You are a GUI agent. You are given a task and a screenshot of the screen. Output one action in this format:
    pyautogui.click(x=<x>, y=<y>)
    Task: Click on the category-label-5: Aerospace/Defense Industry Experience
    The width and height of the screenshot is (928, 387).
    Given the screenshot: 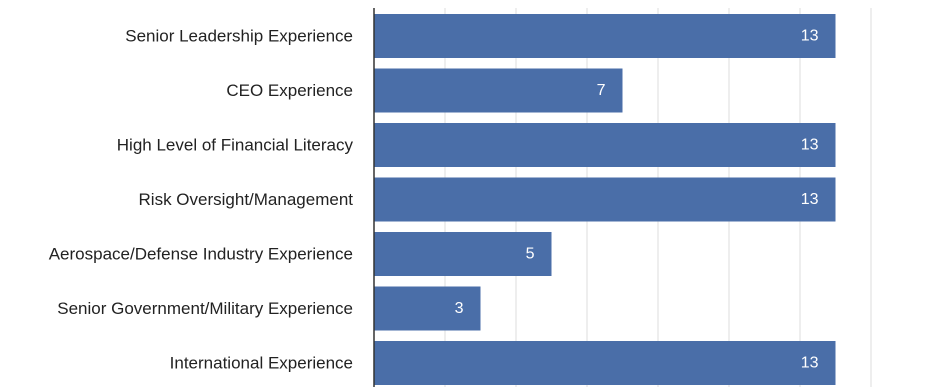 What is the action you would take?
    pyautogui.click(x=201, y=254)
    